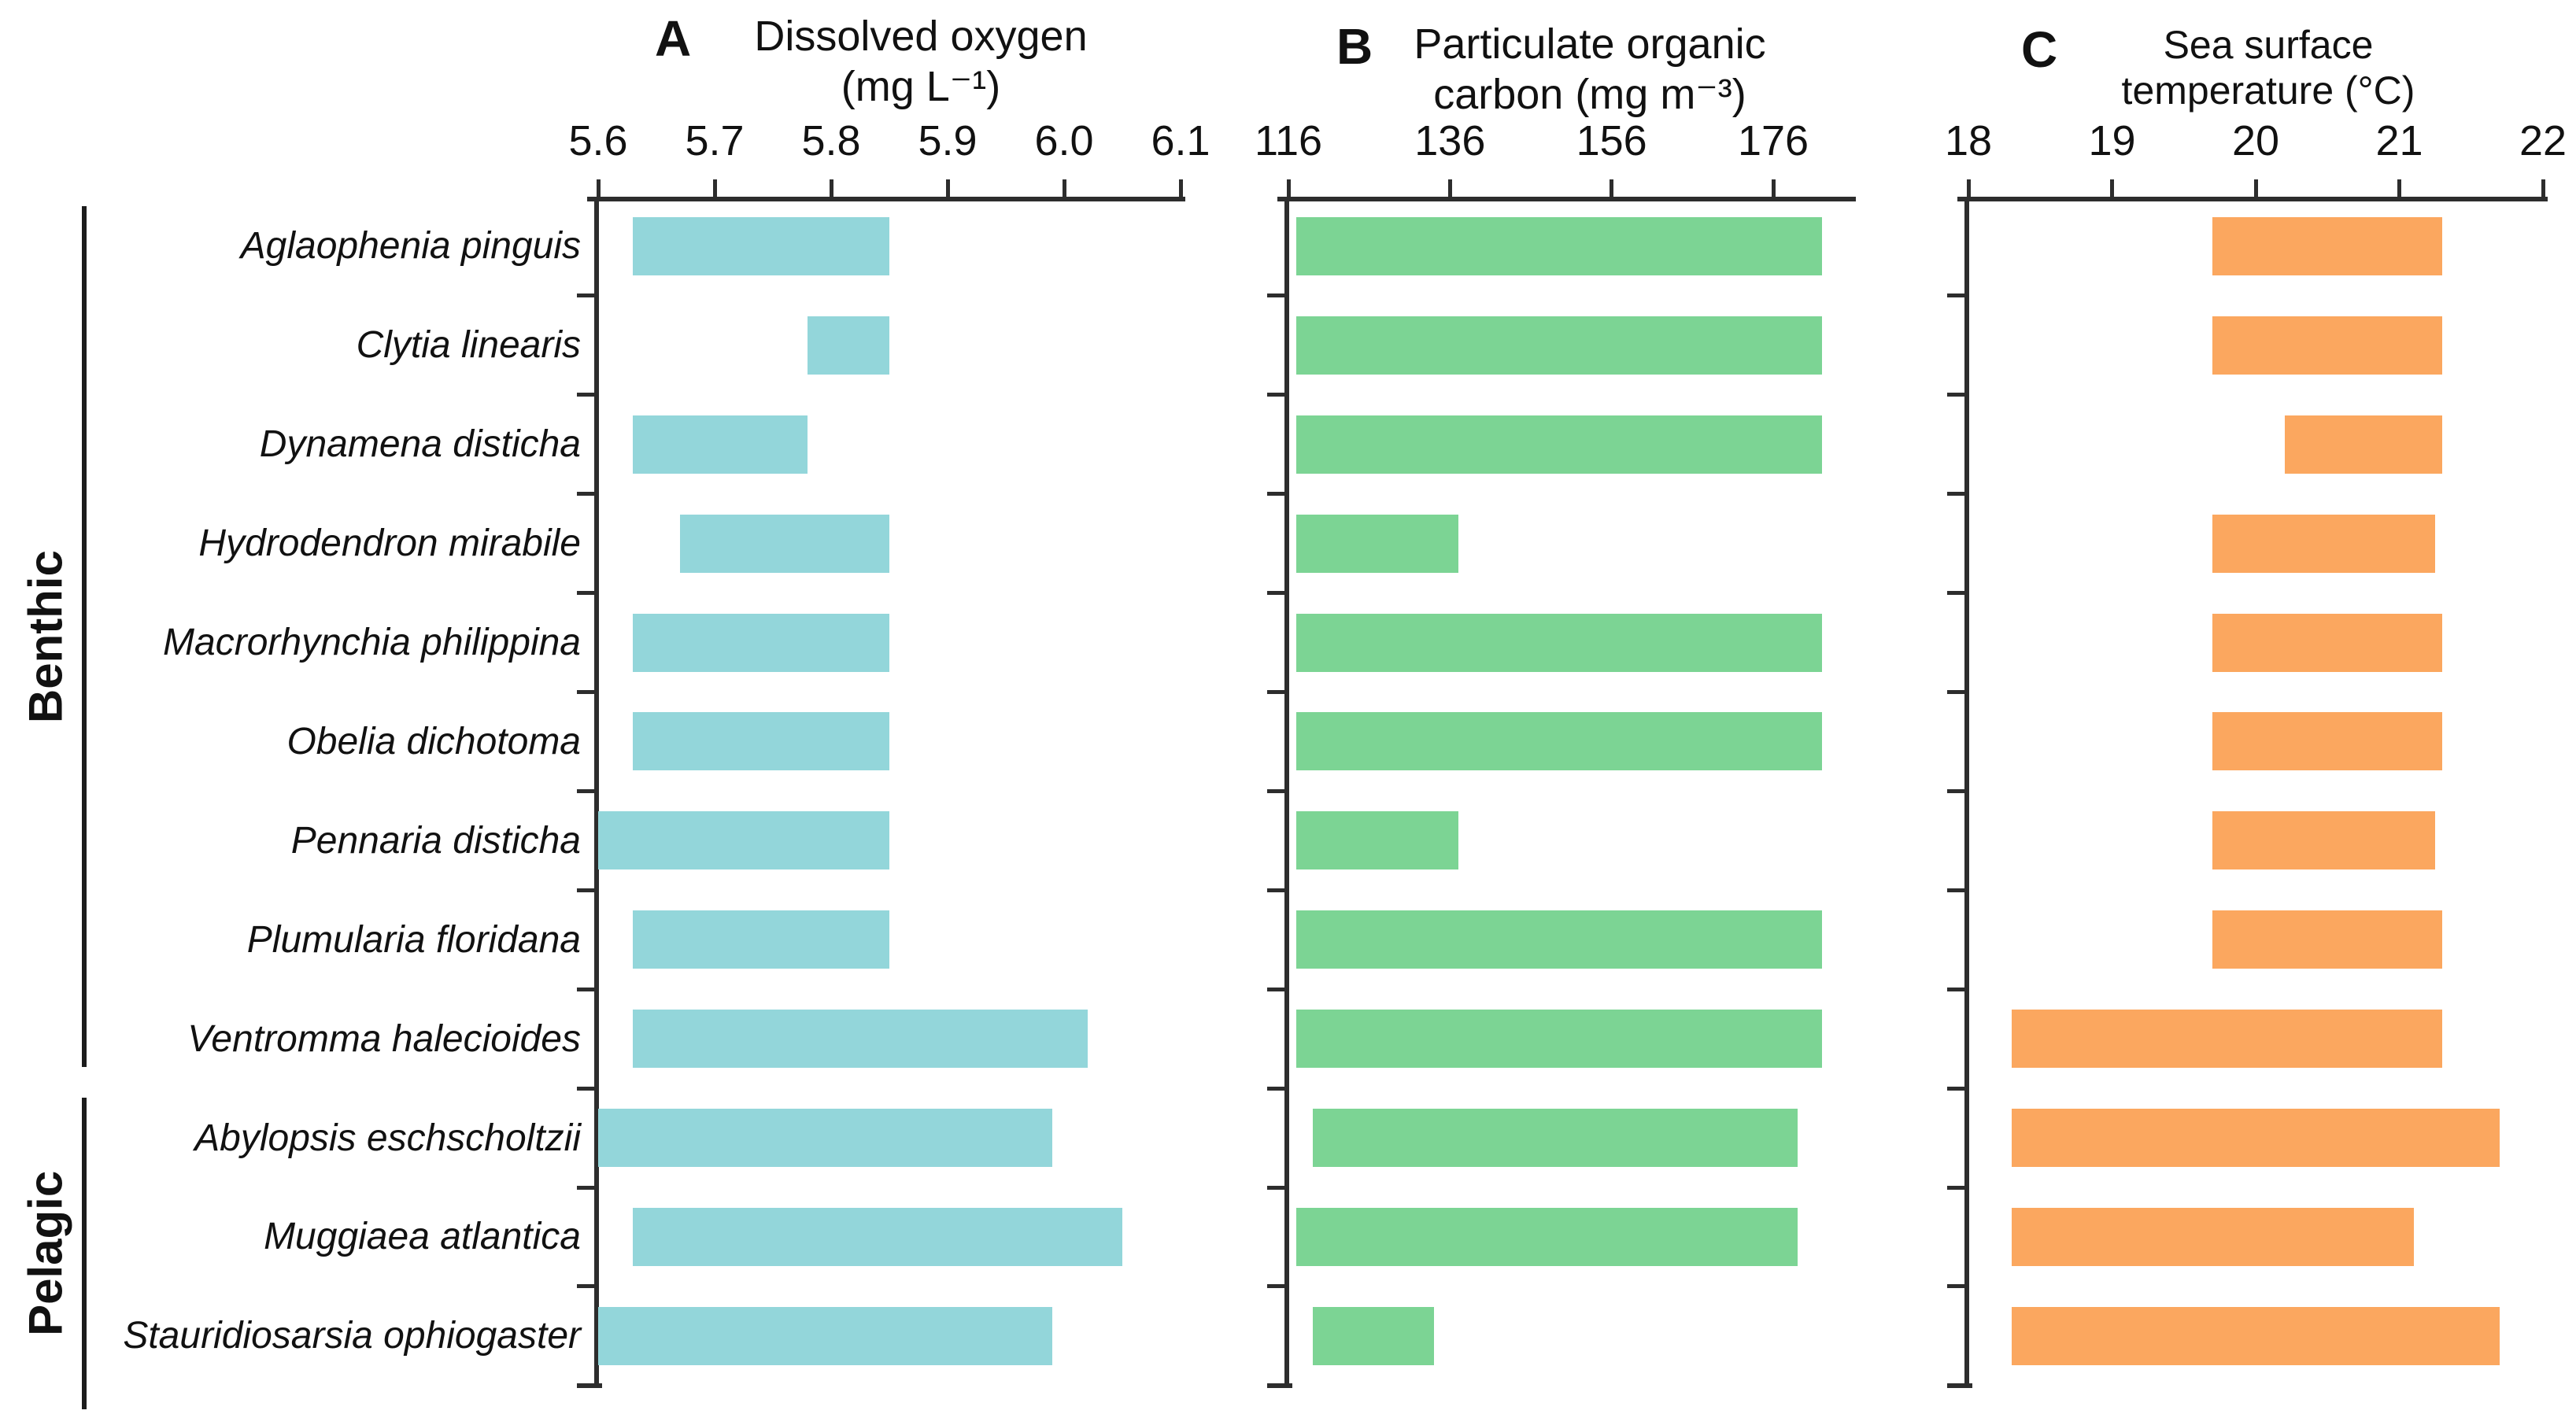  What do you see at coordinates (2112, 141) in the screenshot?
I see `x-axis-tick-label: 19` at bounding box center [2112, 141].